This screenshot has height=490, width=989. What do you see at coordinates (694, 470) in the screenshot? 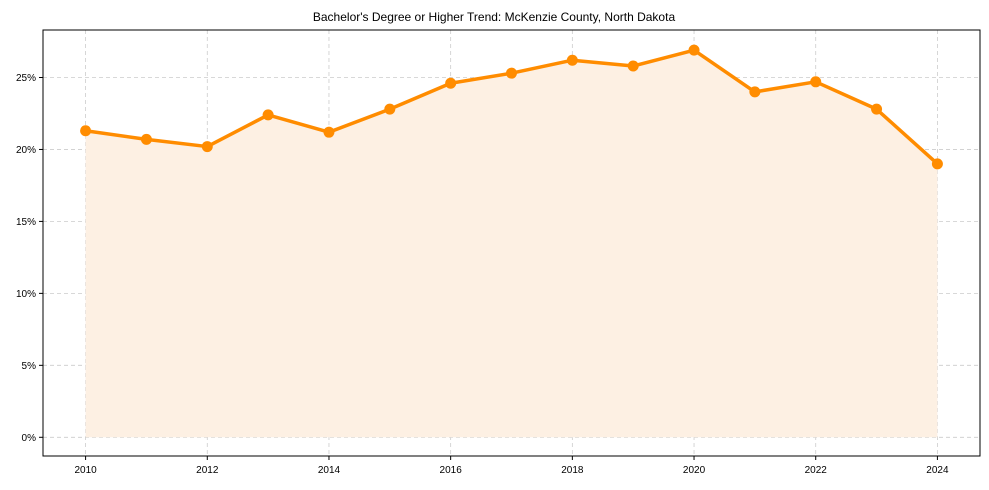
I see `x-tick-label: 2020` at bounding box center [694, 470].